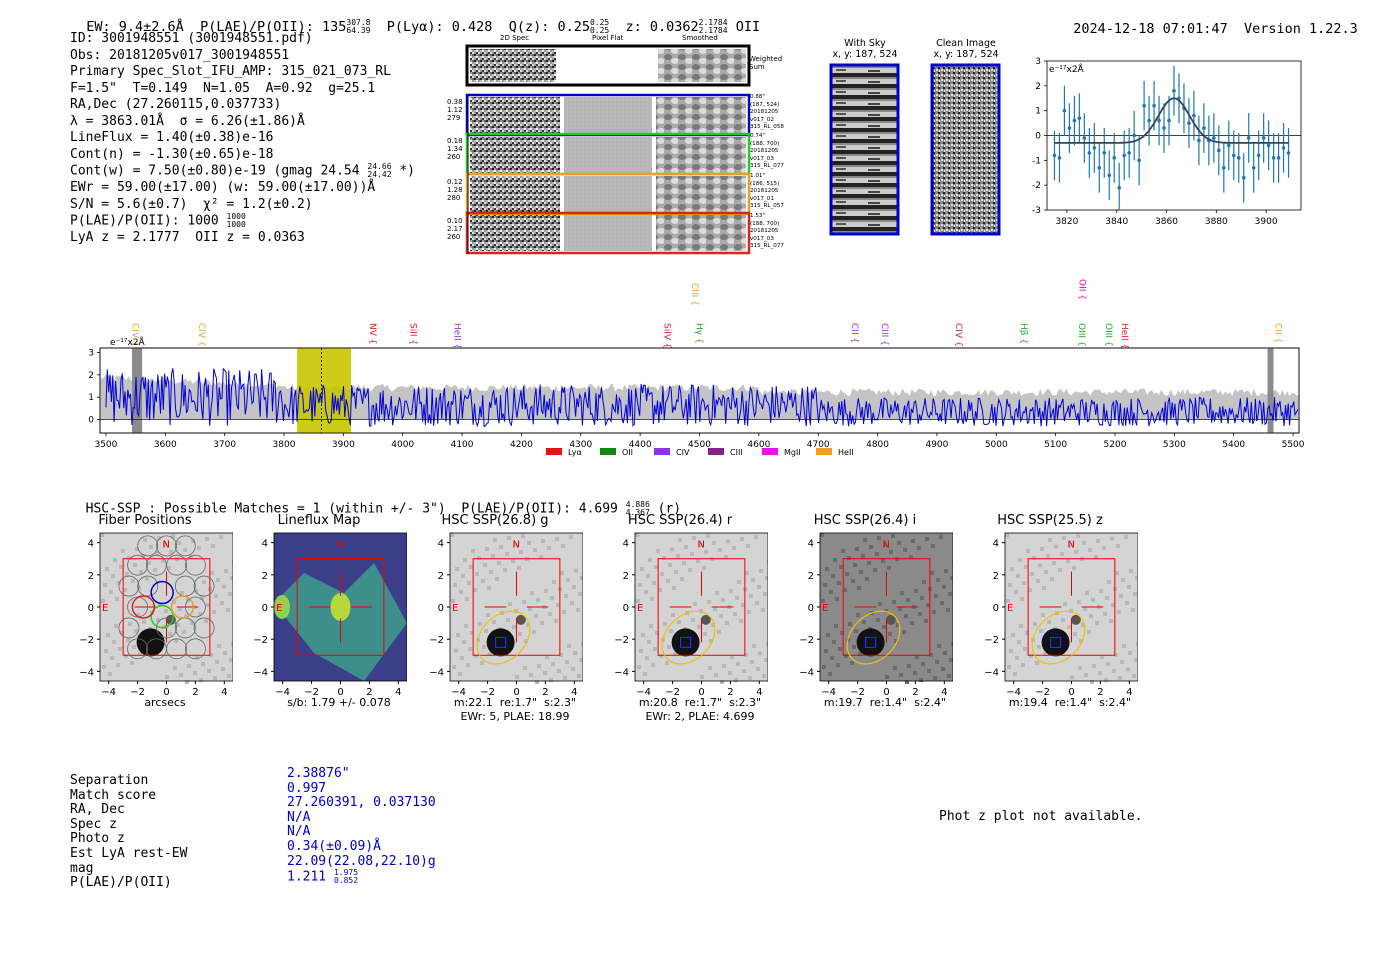  What do you see at coordinates (516, 607) in the screenshot?
I see `hsc-image-bg` at bounding box center [516, 607].